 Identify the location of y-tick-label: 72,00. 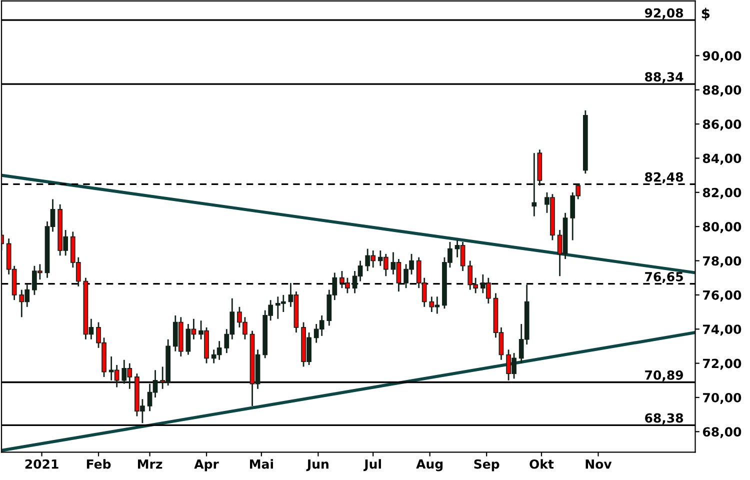
(722, 364).